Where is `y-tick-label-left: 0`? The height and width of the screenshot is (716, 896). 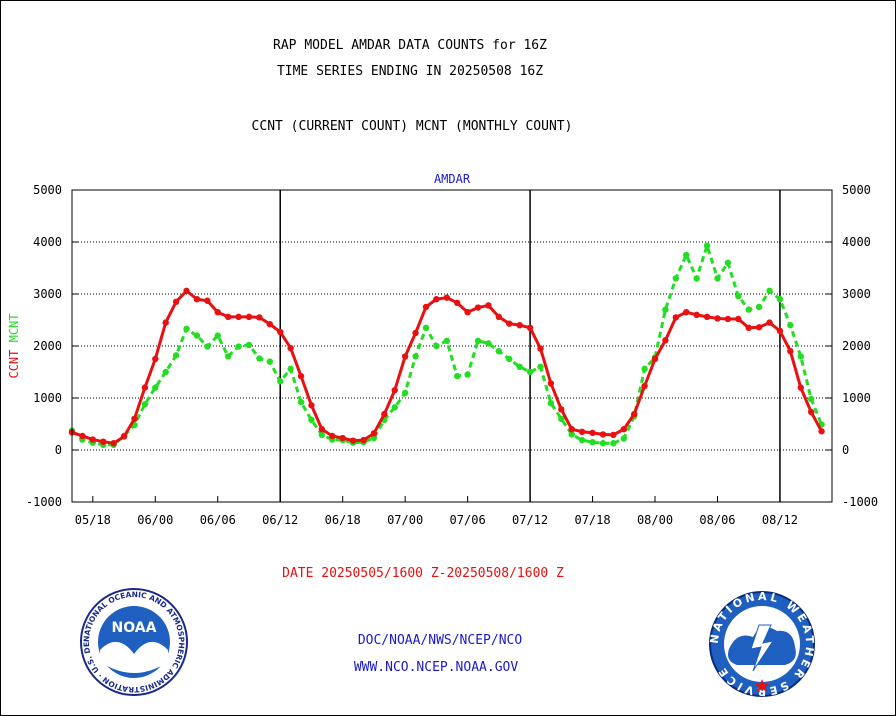 y-tick-label-left: 0 is located at coordinates (58, 450).